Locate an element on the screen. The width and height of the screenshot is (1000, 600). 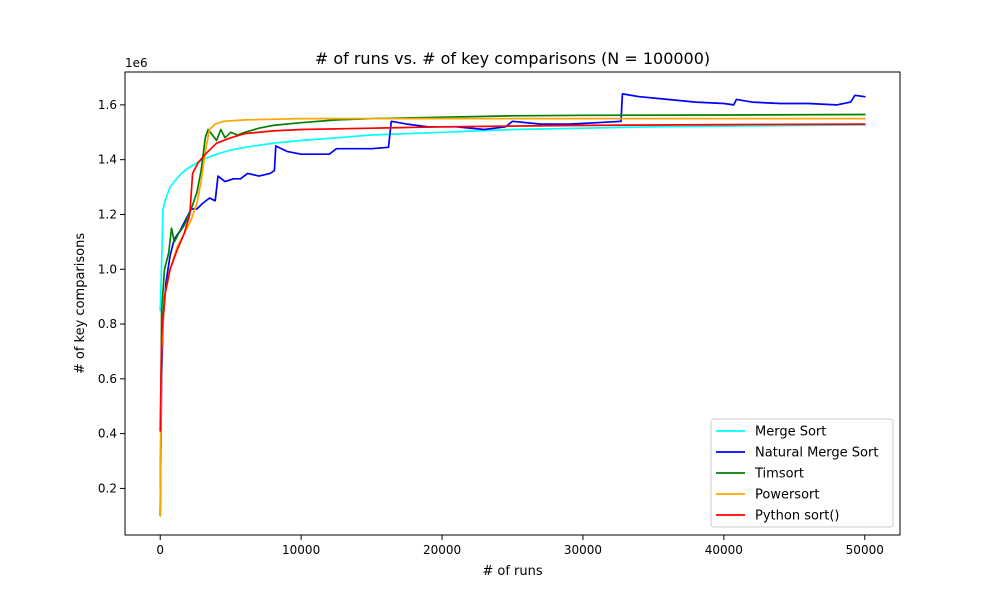
y-tick-label: 0.6 is located at coordinates (107, 379).